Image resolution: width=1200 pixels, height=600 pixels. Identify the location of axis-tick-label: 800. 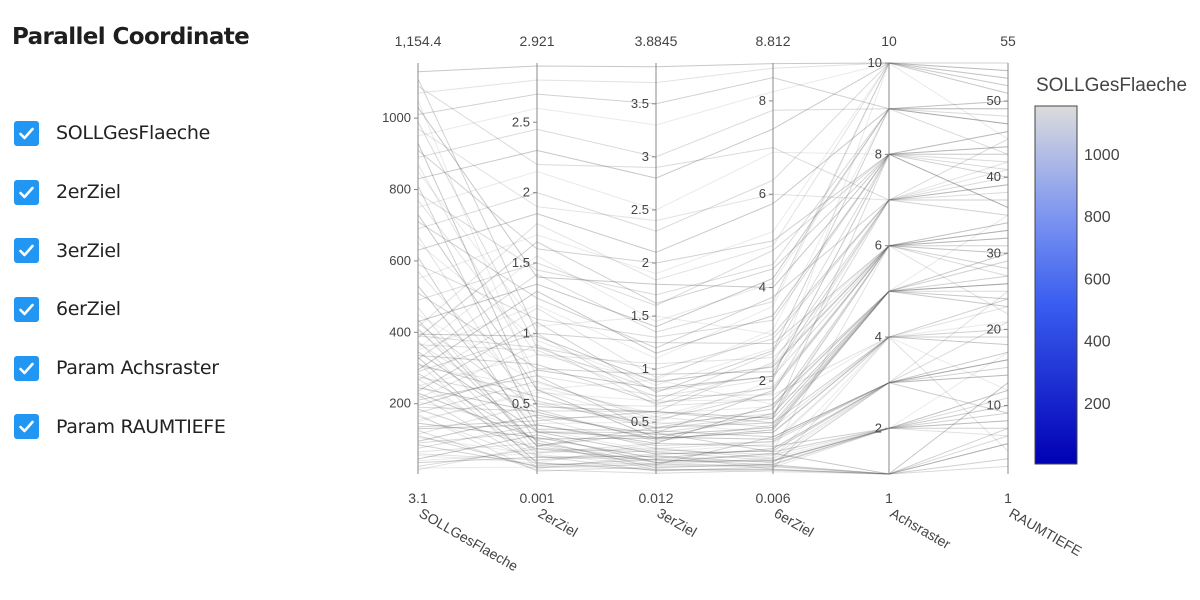
(400, 189).